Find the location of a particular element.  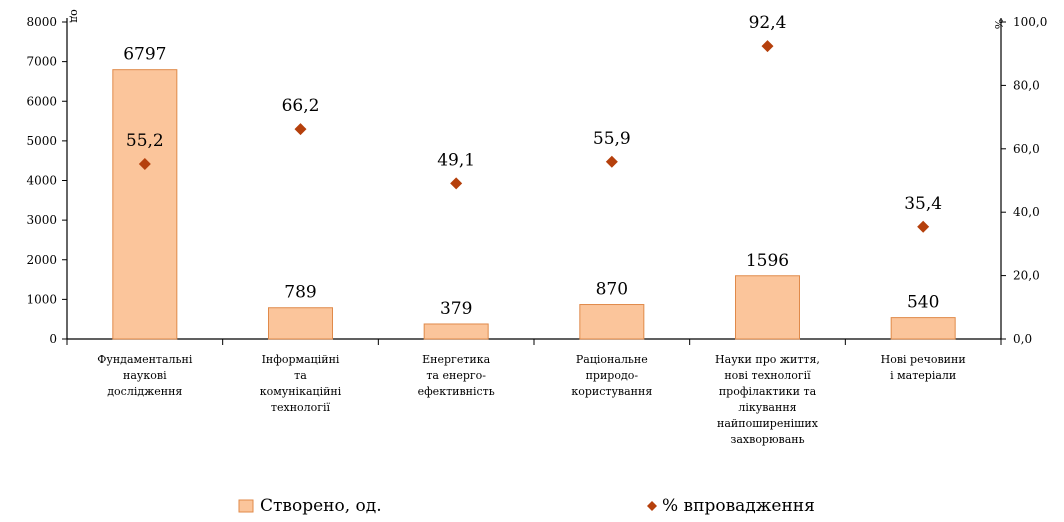

right-y-tick-label: 100,0 is located at coordinates (1030, 22).